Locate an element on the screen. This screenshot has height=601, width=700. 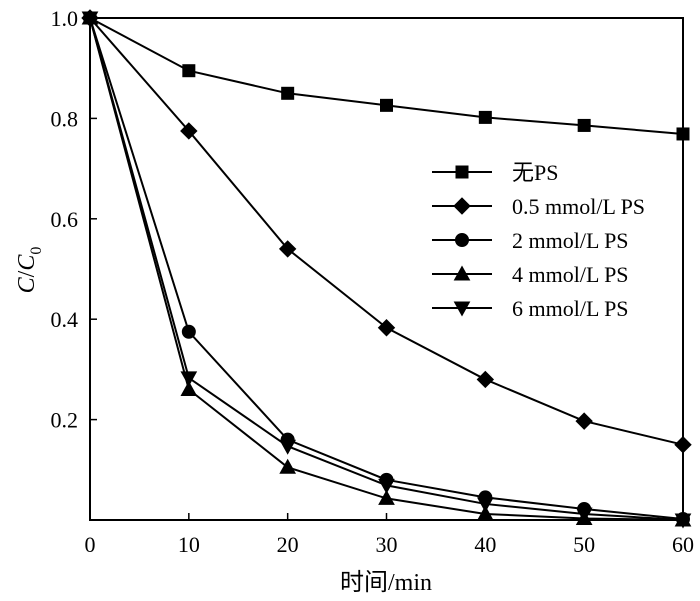
x-tick-label: 20 is located at coordinates (288, 544).